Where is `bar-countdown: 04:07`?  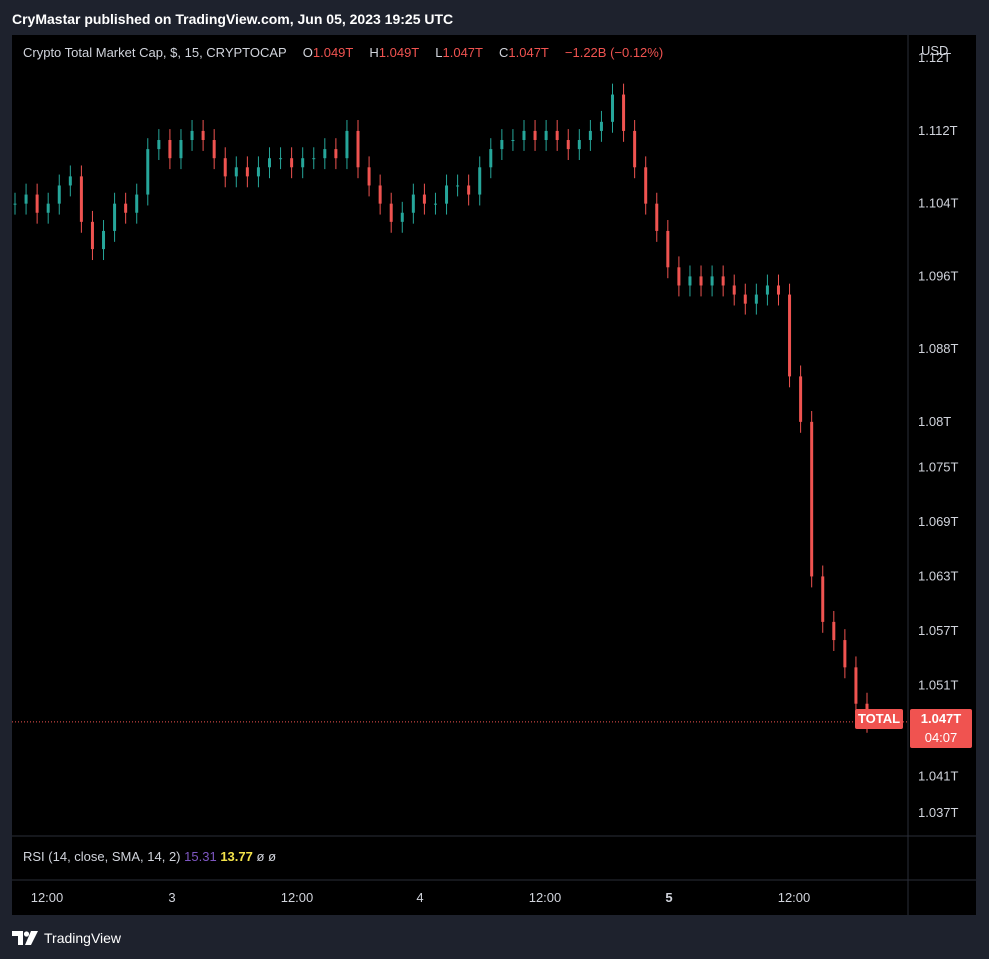 bar-countdown: 04:07 is located at coordinates (941, 737).